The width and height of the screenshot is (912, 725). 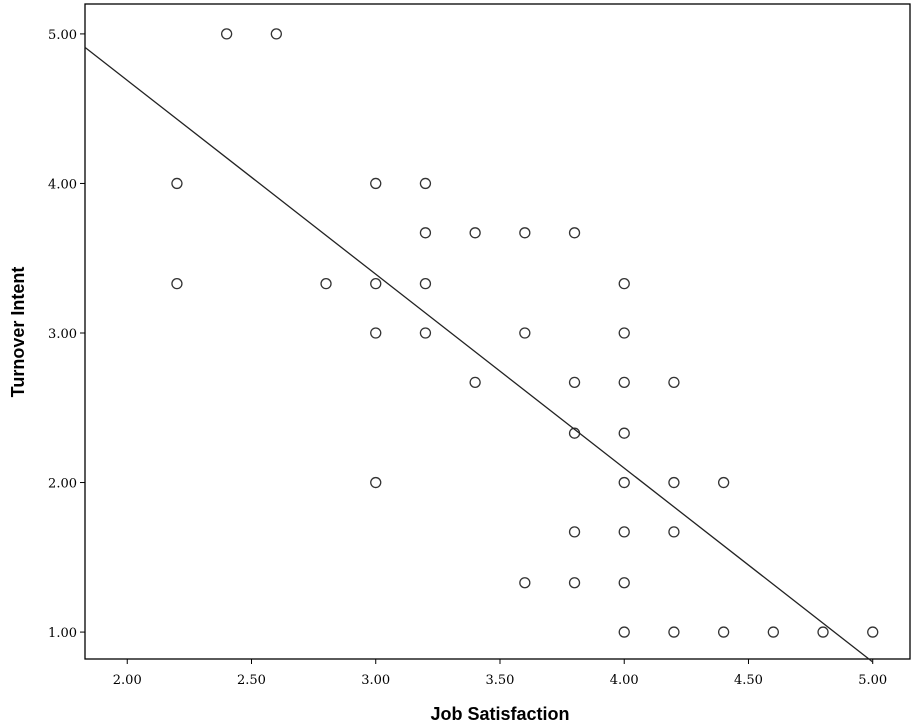 I want to click on y-tick-label: 3.00, so click(x=62, y=334).